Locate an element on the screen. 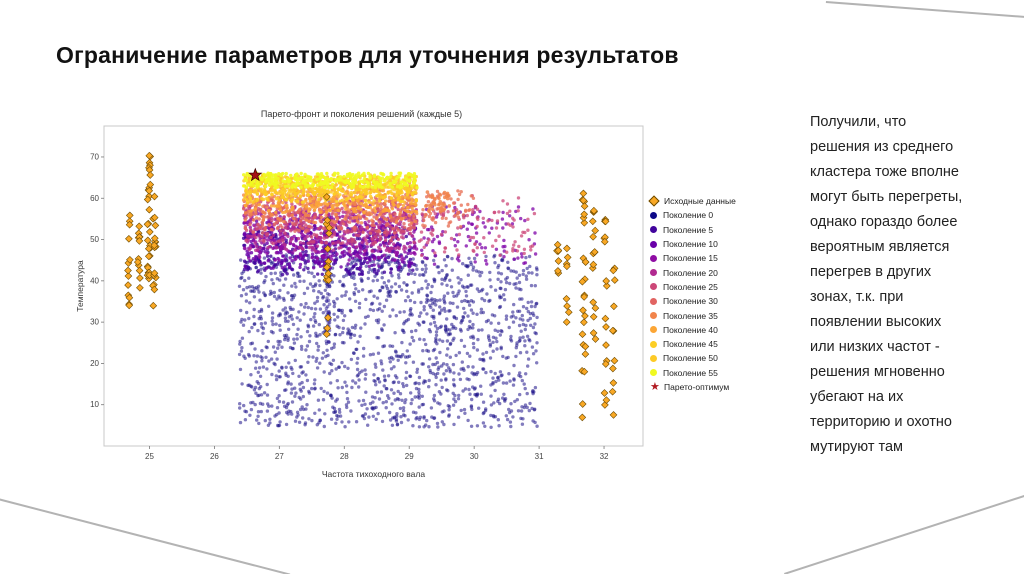  legend-item: Поколение 40 is located at coordinates (693, 330).